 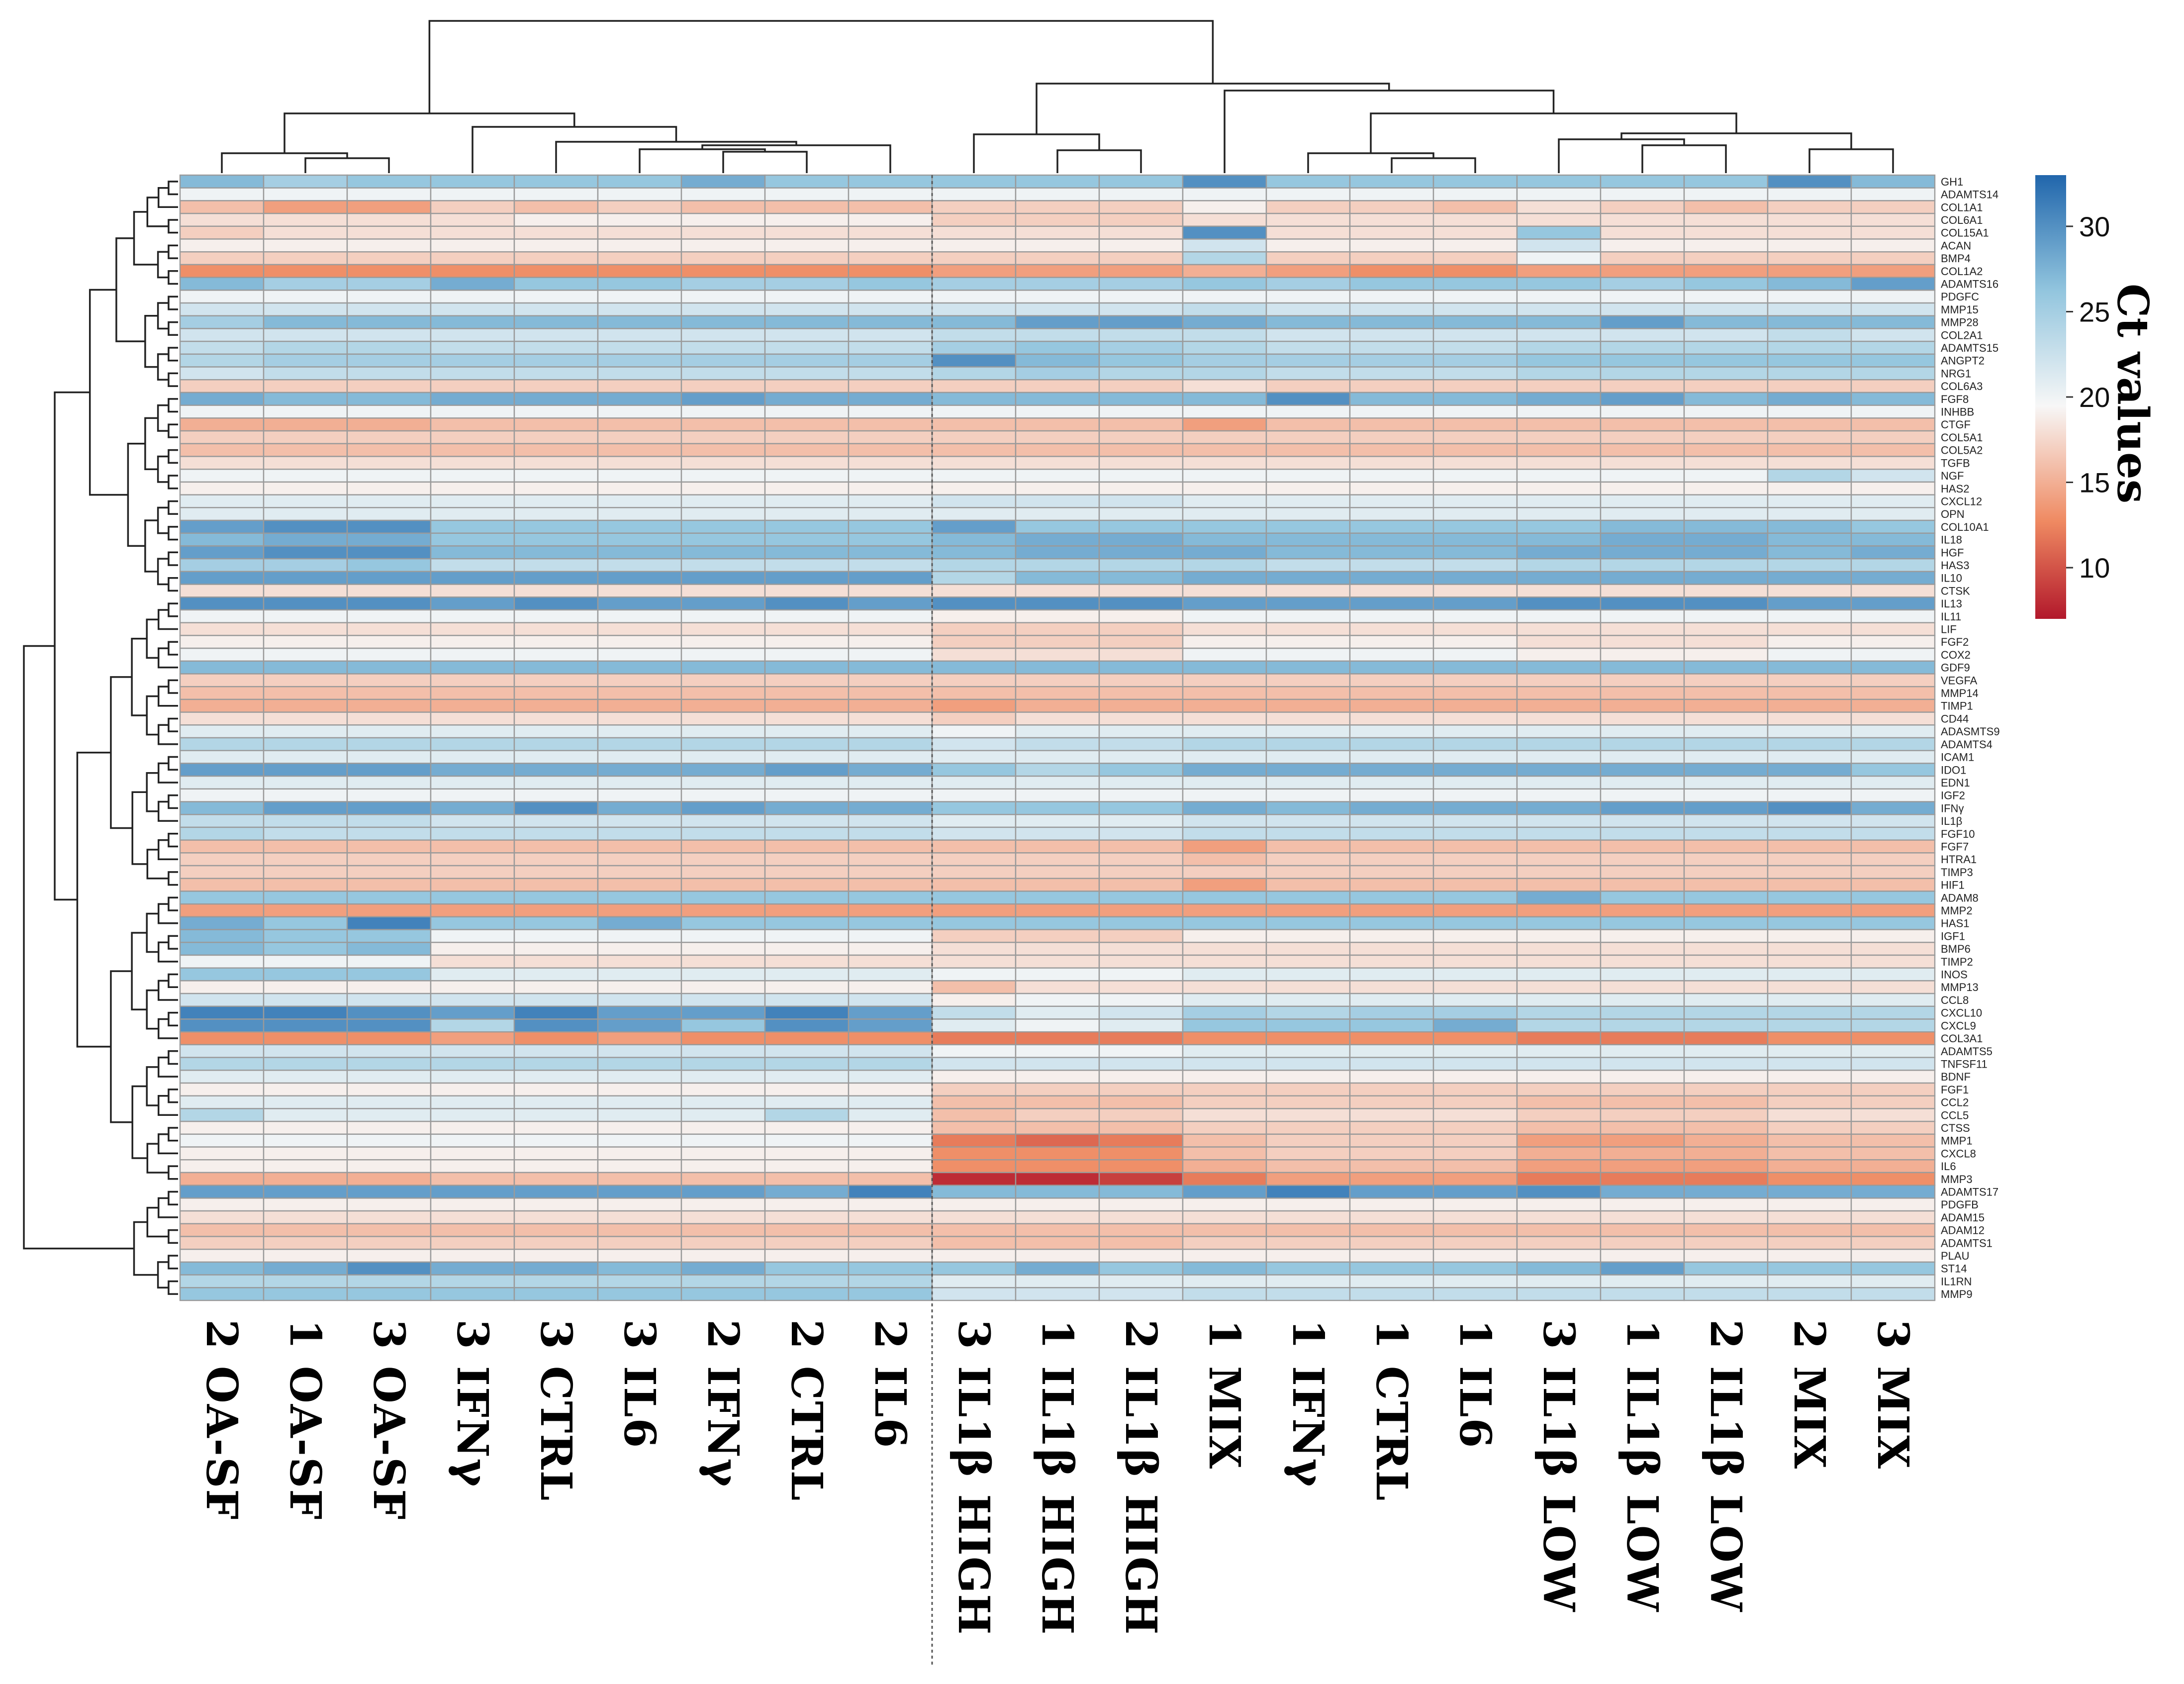 I want to click on gene-label: COL6A1, so click(x=1962, y=220).